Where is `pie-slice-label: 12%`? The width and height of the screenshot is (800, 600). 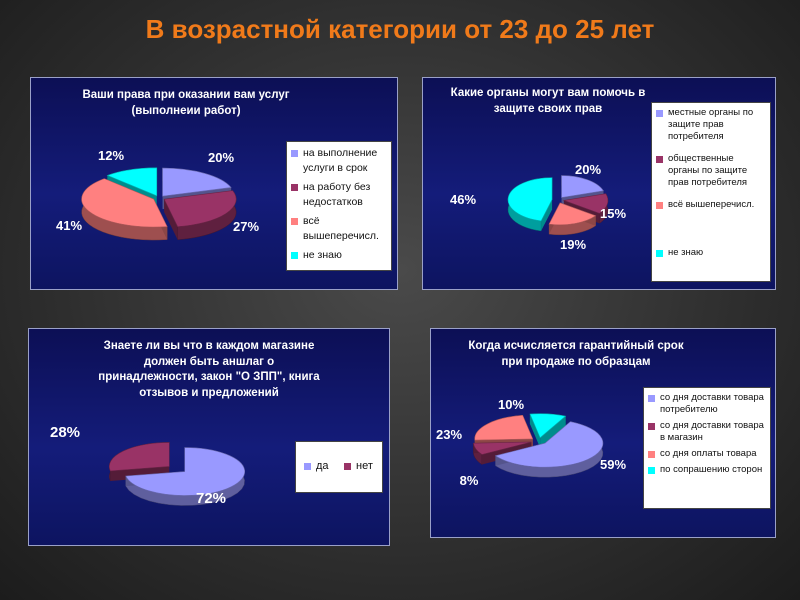 pie-slice-label: 12% is located at coordinates (111, 155).